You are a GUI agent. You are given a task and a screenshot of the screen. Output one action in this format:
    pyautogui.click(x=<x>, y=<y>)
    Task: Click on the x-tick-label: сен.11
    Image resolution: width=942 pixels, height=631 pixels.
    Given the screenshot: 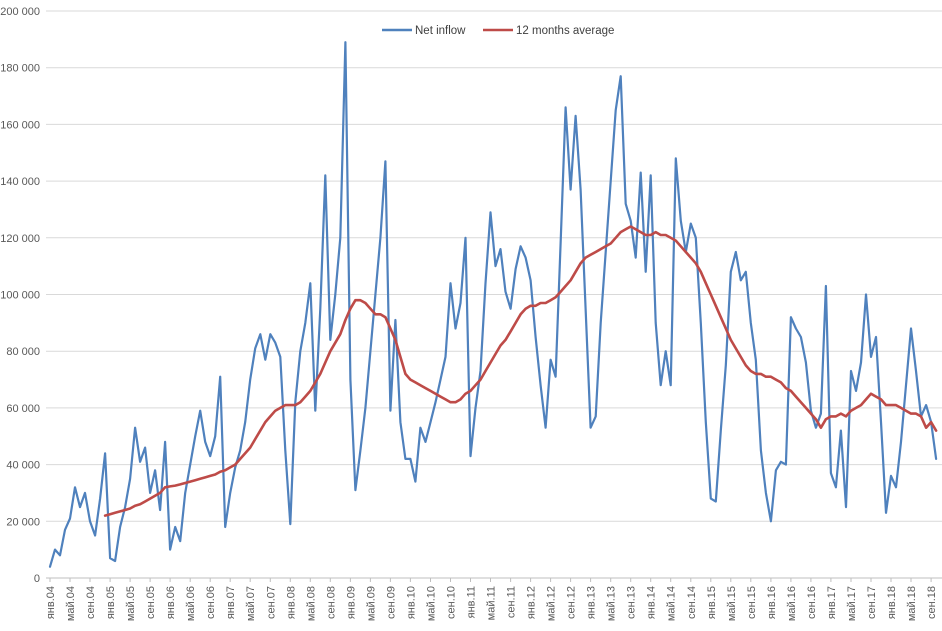 What is the action you would take?
    pyautogui.click(x=512, y=602)
    